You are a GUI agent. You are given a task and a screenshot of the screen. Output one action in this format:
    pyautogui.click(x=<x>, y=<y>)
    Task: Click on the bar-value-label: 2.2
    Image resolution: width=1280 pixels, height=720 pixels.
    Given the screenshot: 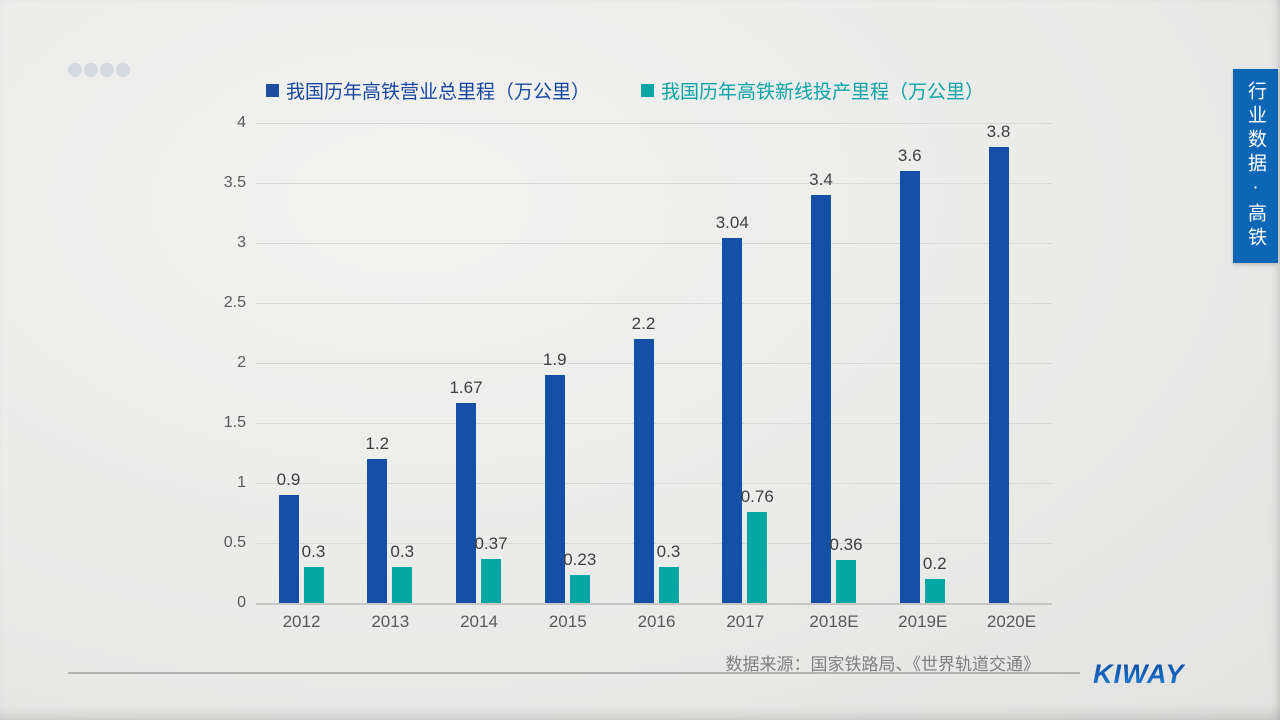 What is the action you would take?
    pyautogui.click(x=643, y=323)
    